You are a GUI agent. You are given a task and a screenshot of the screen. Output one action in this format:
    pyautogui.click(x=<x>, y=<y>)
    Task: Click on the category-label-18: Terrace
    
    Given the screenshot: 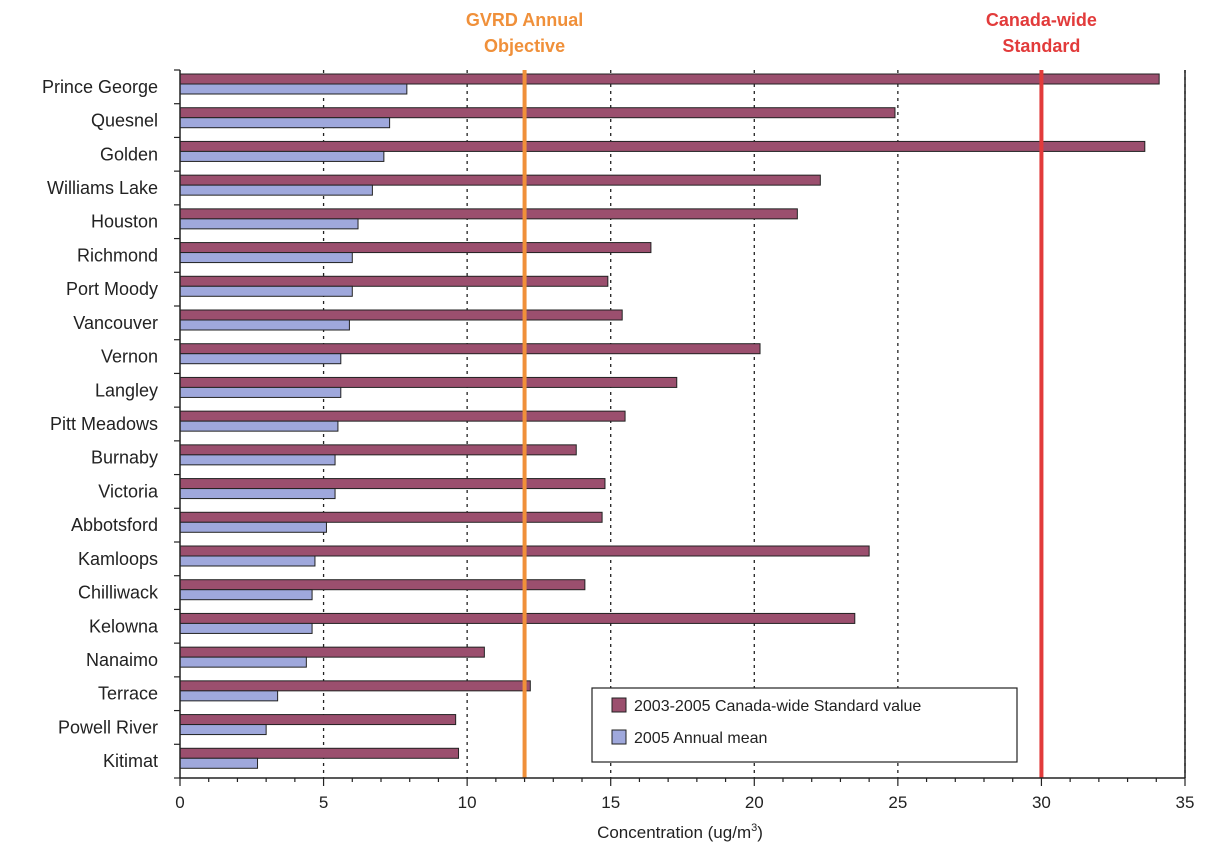 What is the action you would take?
    pyautogui.click(x=128, y=694)
    